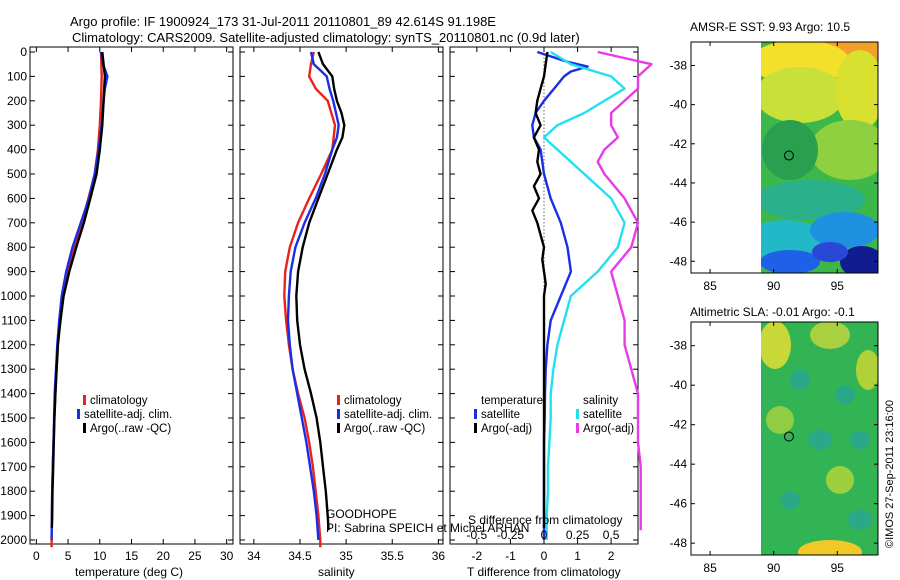  What do you see at coordinates (164, 556) in the screenshot?
I see `x-tick-label: 20` at bounding box center [164, 556].